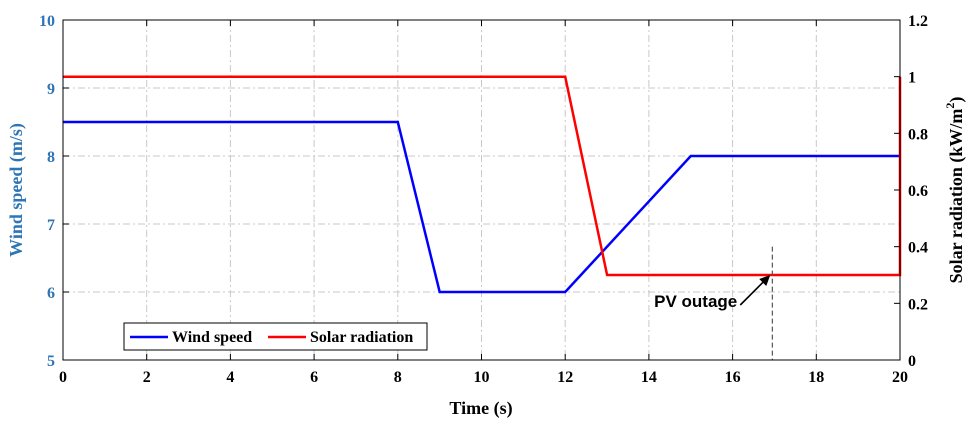  I want to click on left-y-tick-label: 8, so click(51, 157).